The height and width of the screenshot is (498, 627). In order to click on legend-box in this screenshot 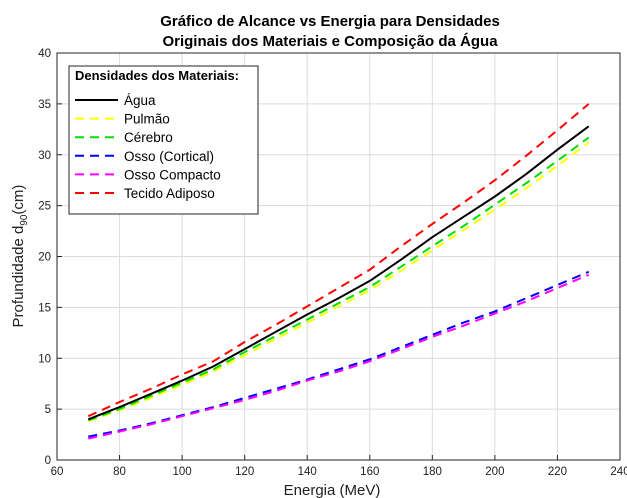, I will do `click(163, 140)`.